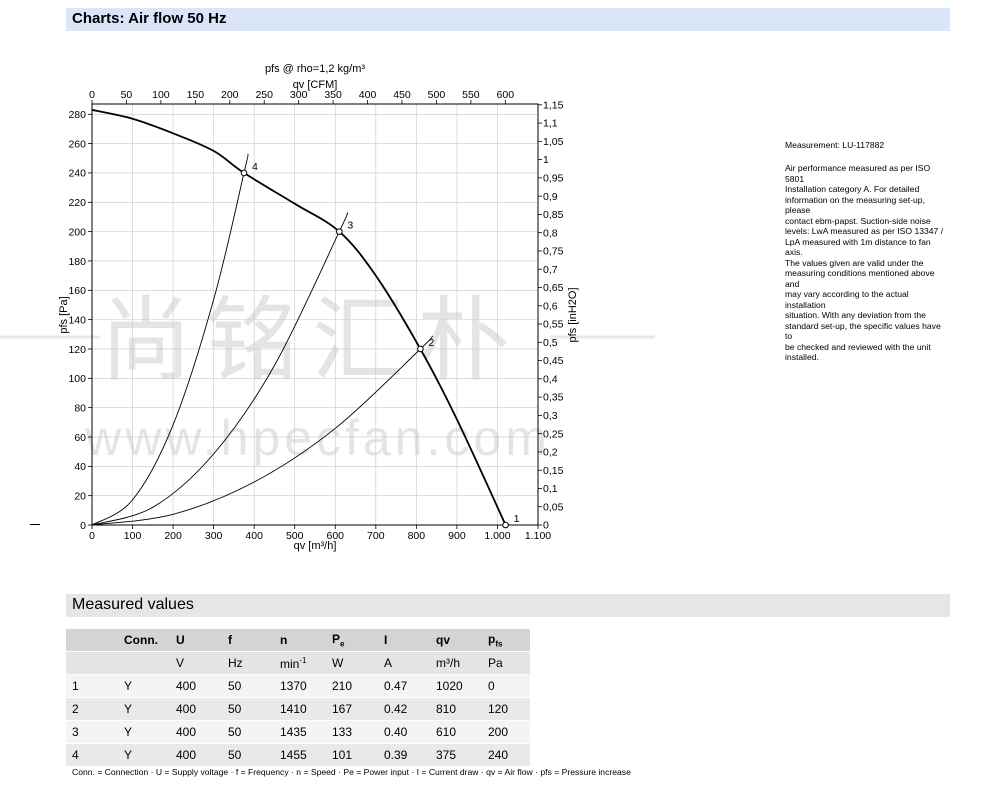  Describe the element at coordinates (550, 489) in the screenshot. I see `y2-tick-label: 0,1` at that location.